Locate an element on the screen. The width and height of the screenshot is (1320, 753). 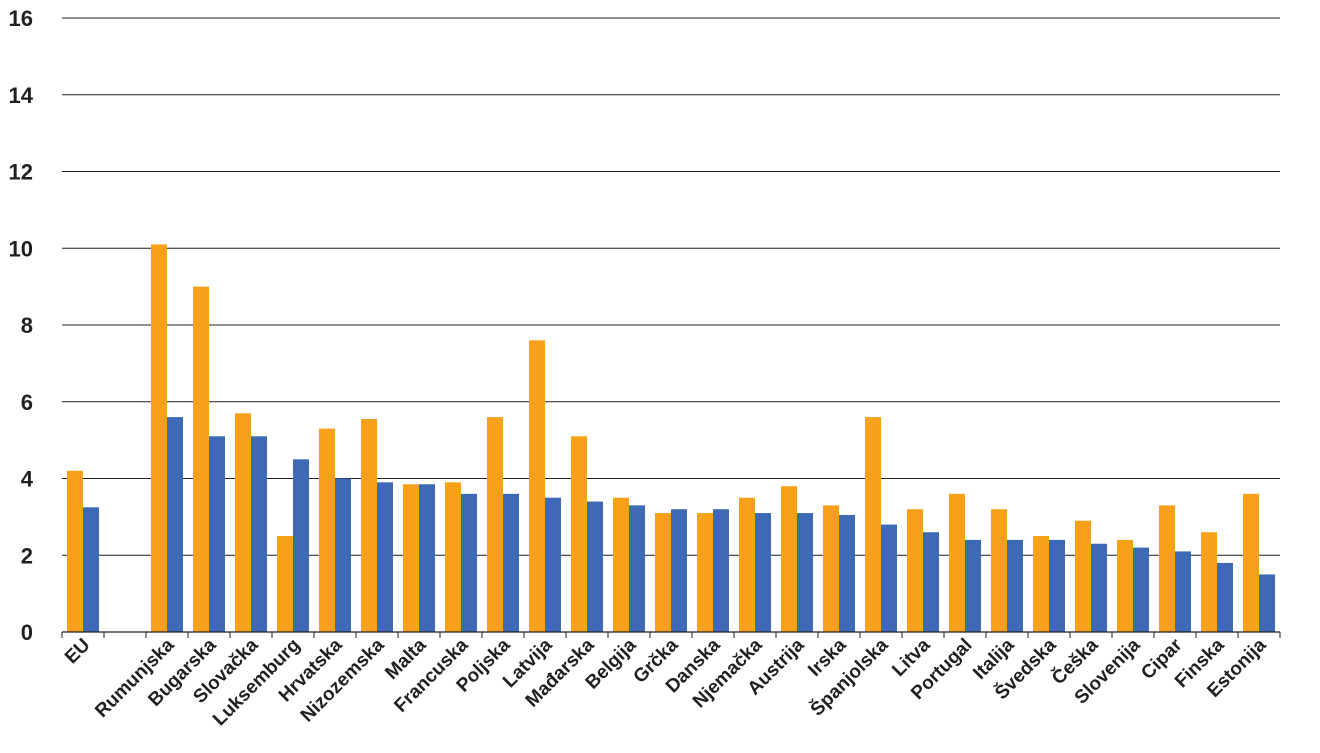
bar-series-1-Belgija is located at coordinates (621, 564).